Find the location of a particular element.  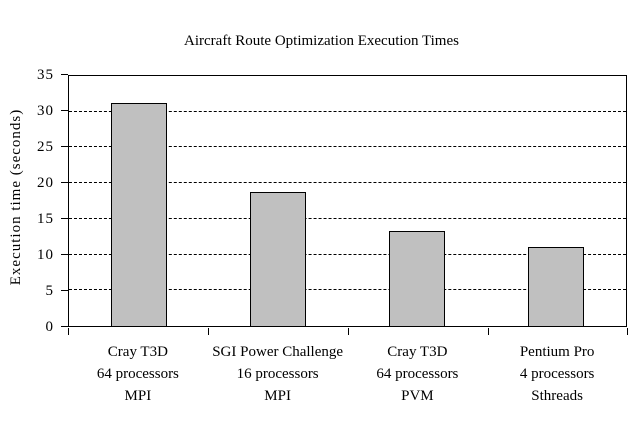

category-label-1: SGI Power Challenge 16 processors MPI is located at coordinates (278, 374).